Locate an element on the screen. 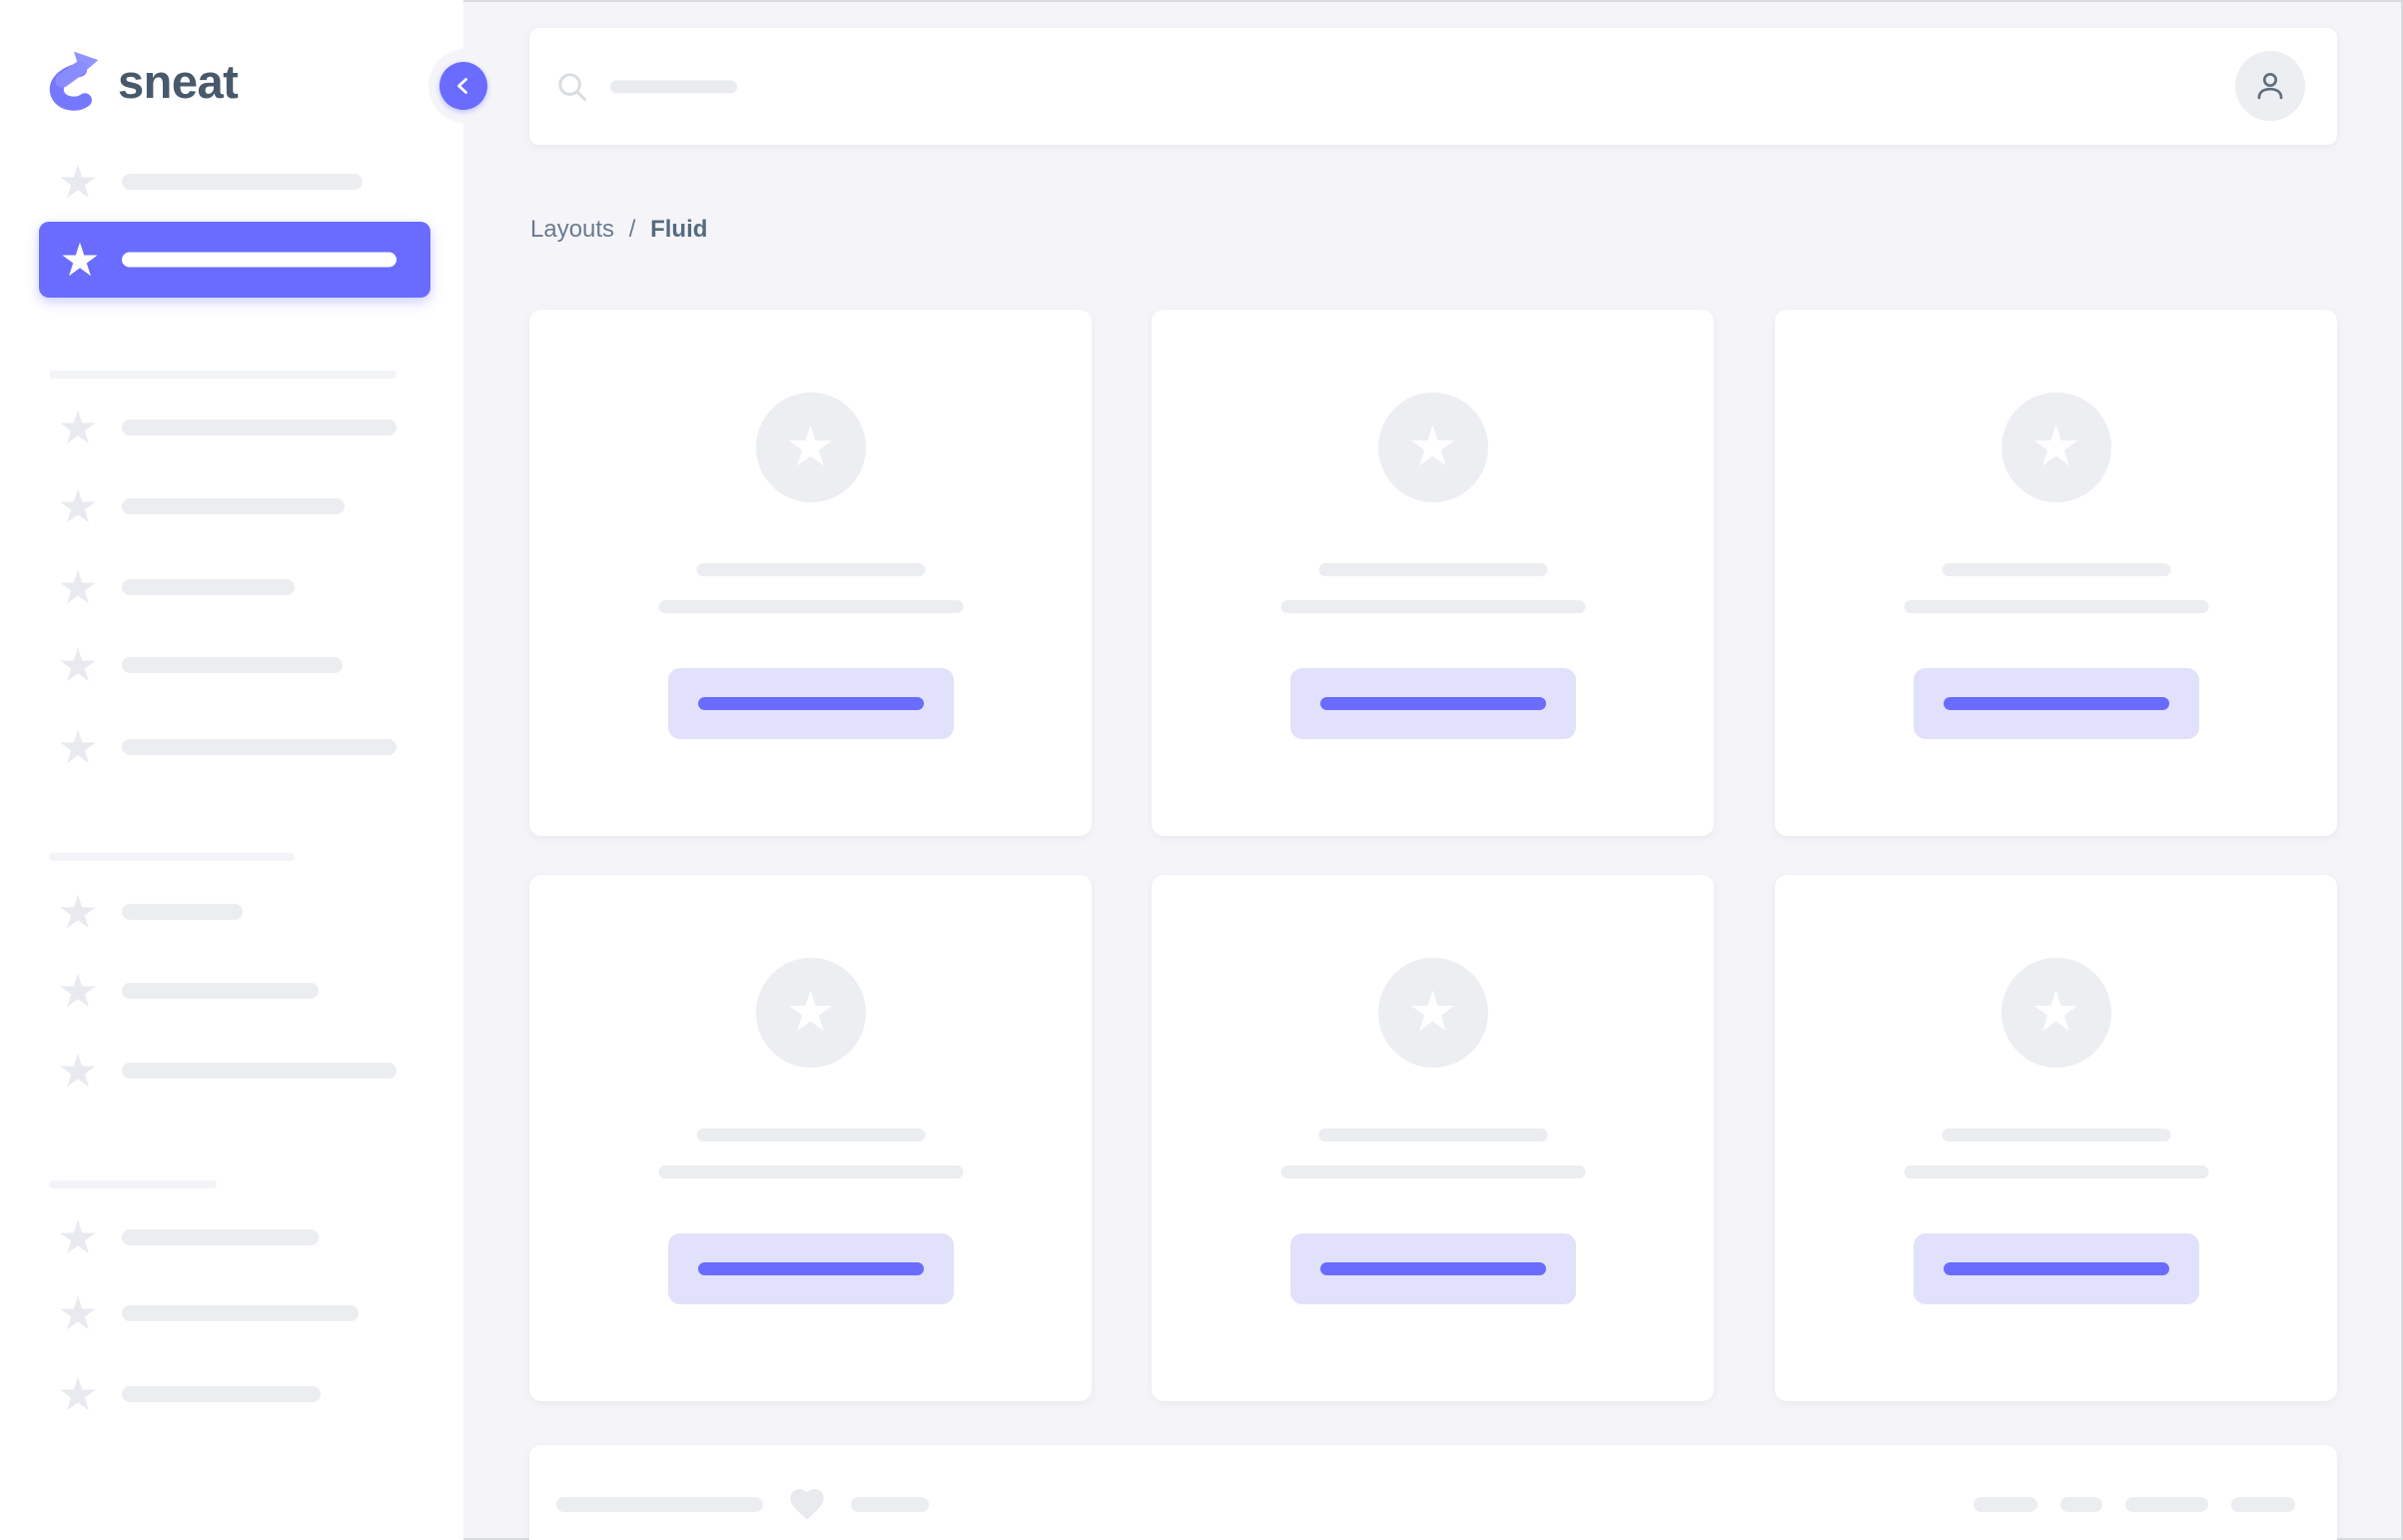  sidebar-item-active: ★ is located at coordinates (234, 260).